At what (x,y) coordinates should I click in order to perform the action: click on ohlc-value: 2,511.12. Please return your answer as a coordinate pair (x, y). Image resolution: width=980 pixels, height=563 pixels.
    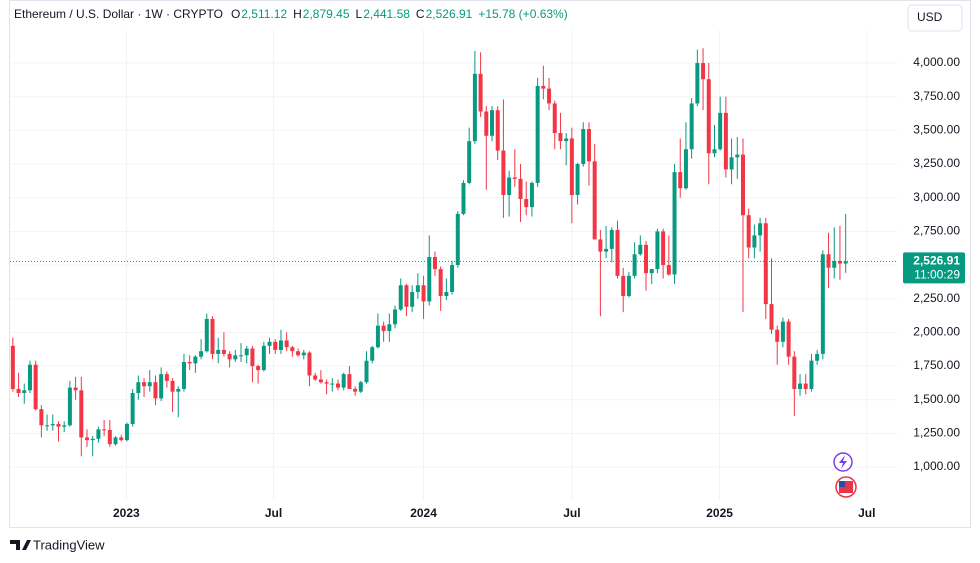
    Looking at the image, I should click on (264, 14).